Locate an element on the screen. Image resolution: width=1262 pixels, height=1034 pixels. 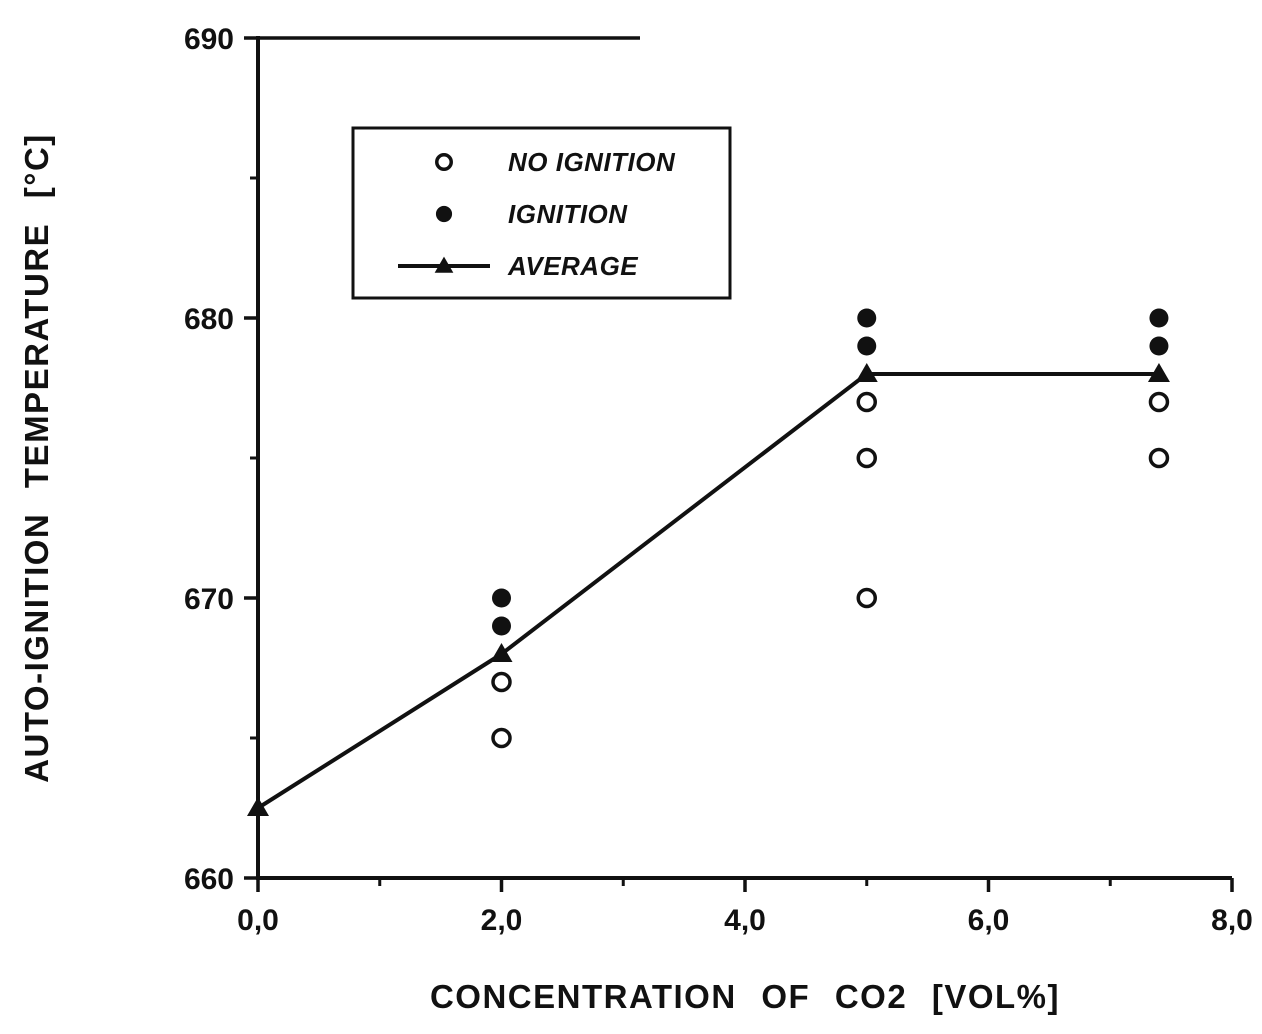
legend-label: IGNITION is located at coordinates (568, 214).